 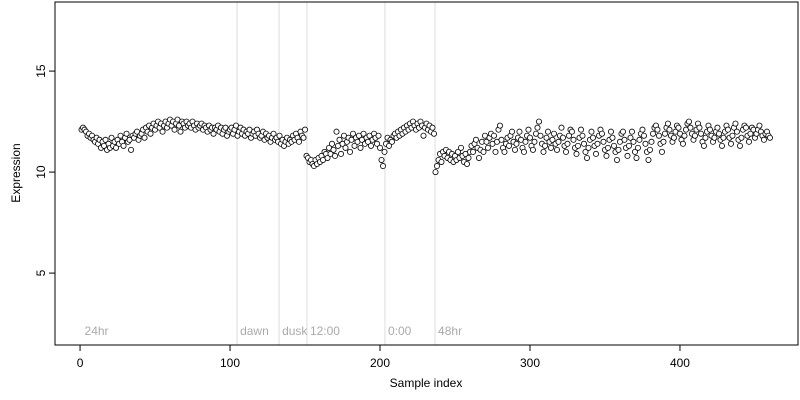 What do you see at coordinates (16, 172) in the screenshot?
I see `y-axis-title: Expression` at bounding box center [16, 172].